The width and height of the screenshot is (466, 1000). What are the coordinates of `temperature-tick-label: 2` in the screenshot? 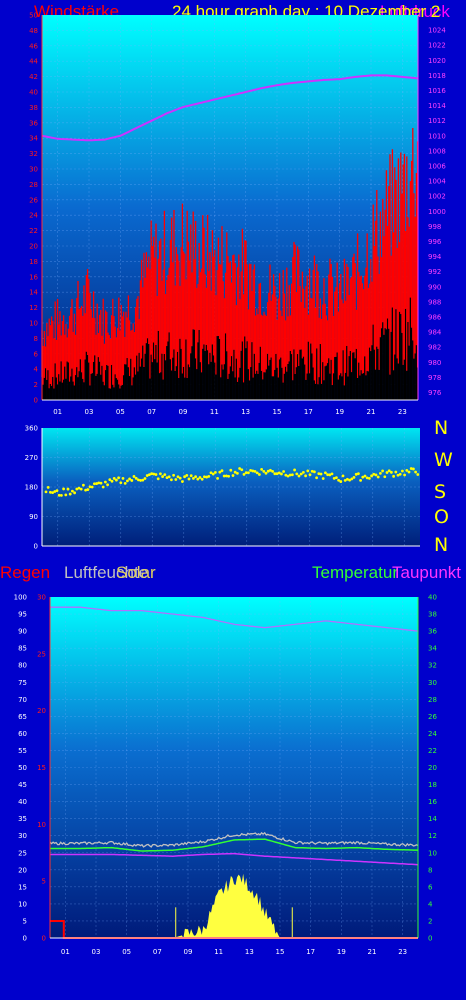 It's located at (430, 921).